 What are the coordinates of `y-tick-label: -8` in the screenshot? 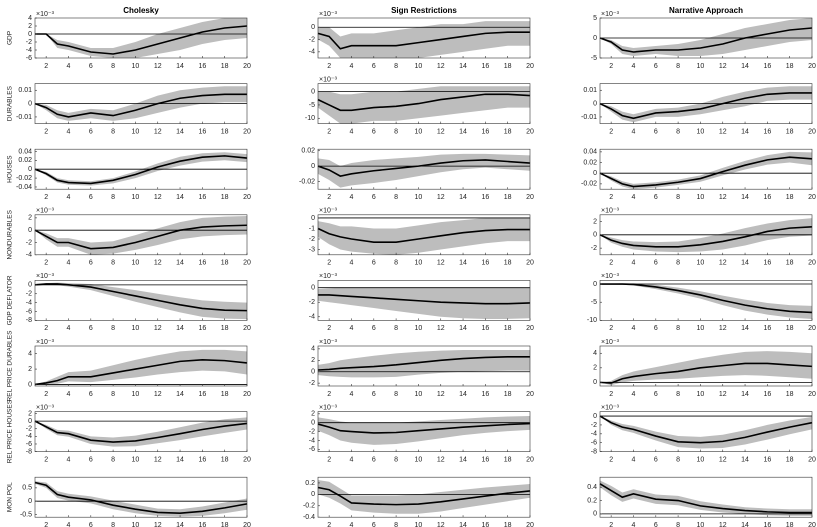 It's located at (29, 320).